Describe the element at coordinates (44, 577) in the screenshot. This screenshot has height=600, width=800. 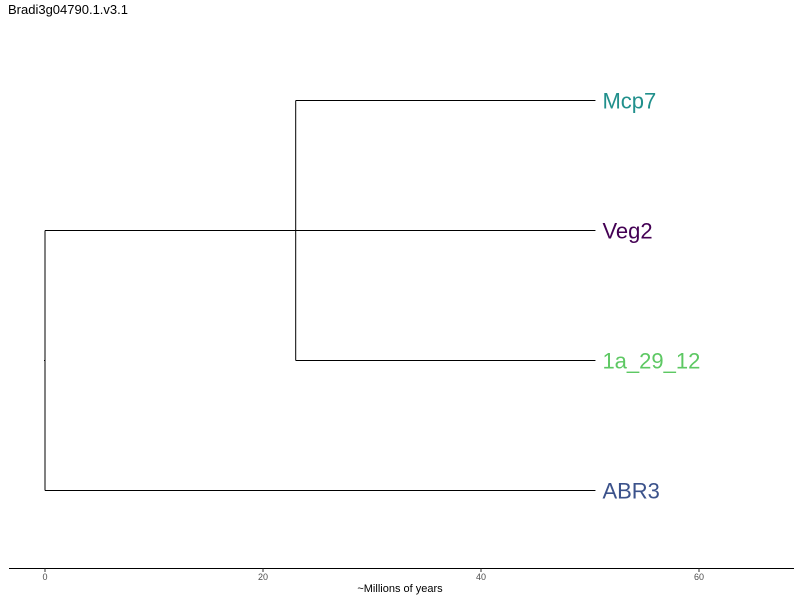
I see `x-tick-label: 0` at that location.